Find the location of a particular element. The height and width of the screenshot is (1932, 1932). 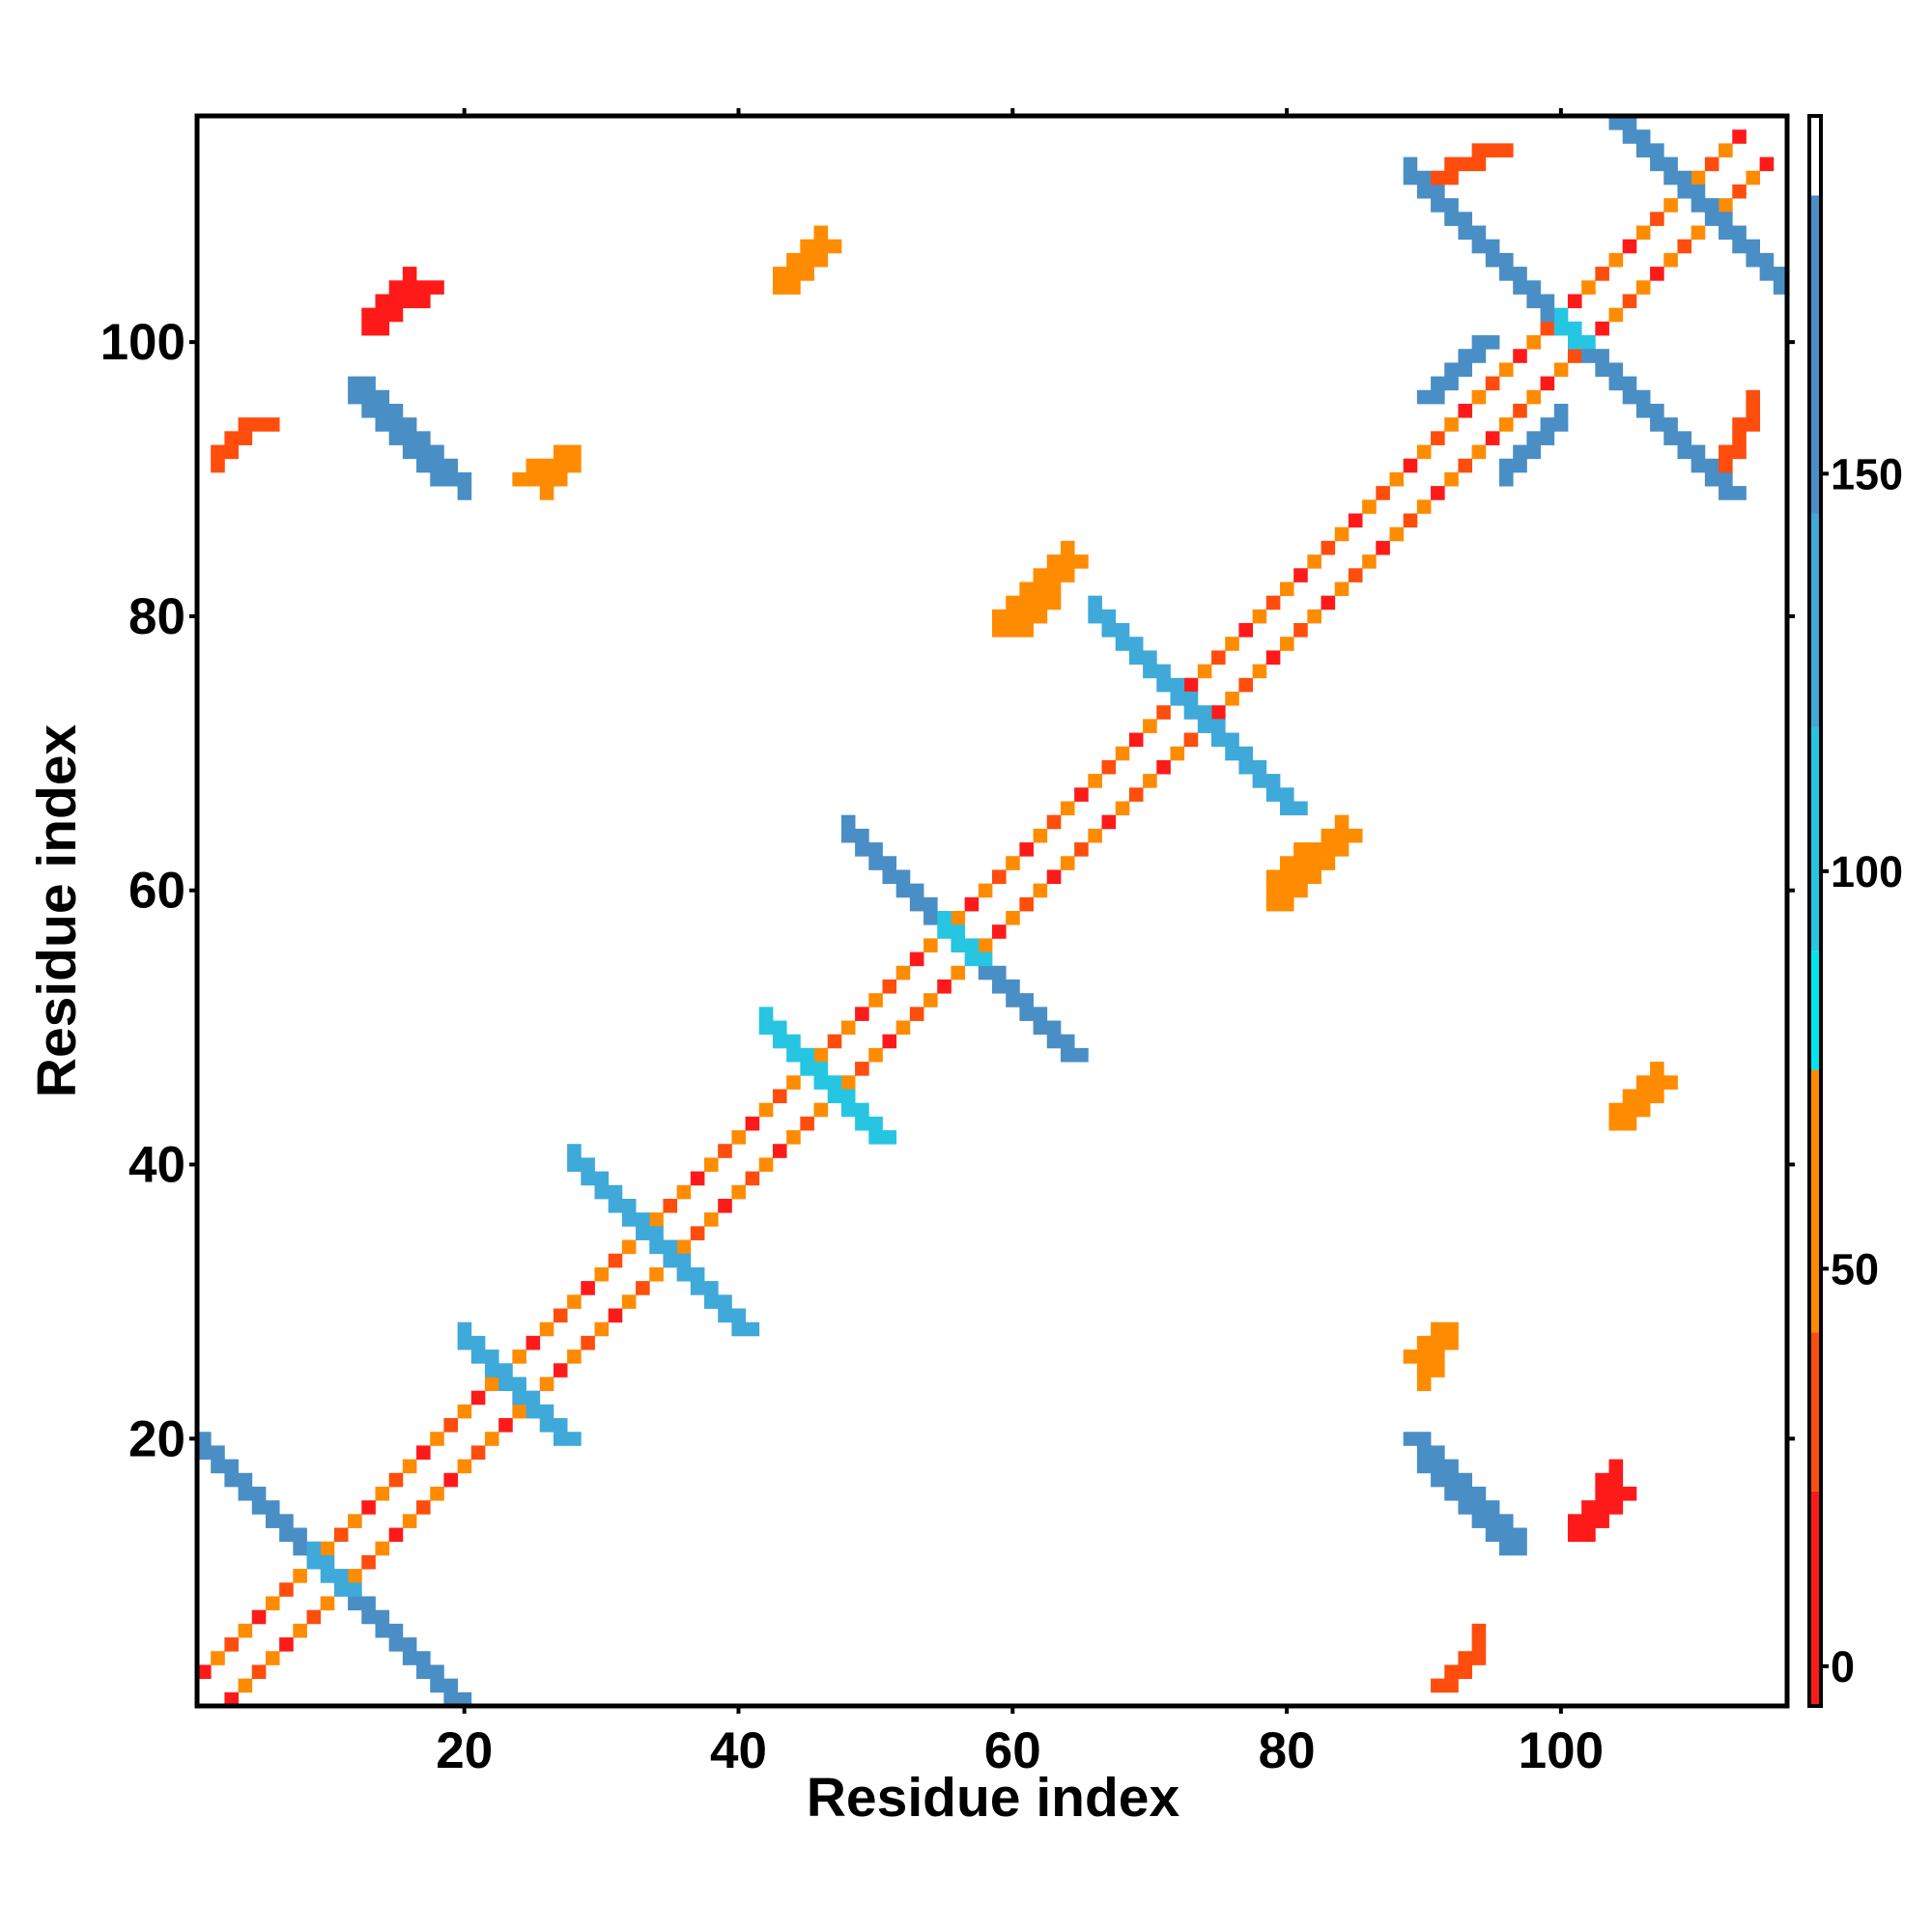

x-tick-label: 60 is located at coordinates (1012, 1750).